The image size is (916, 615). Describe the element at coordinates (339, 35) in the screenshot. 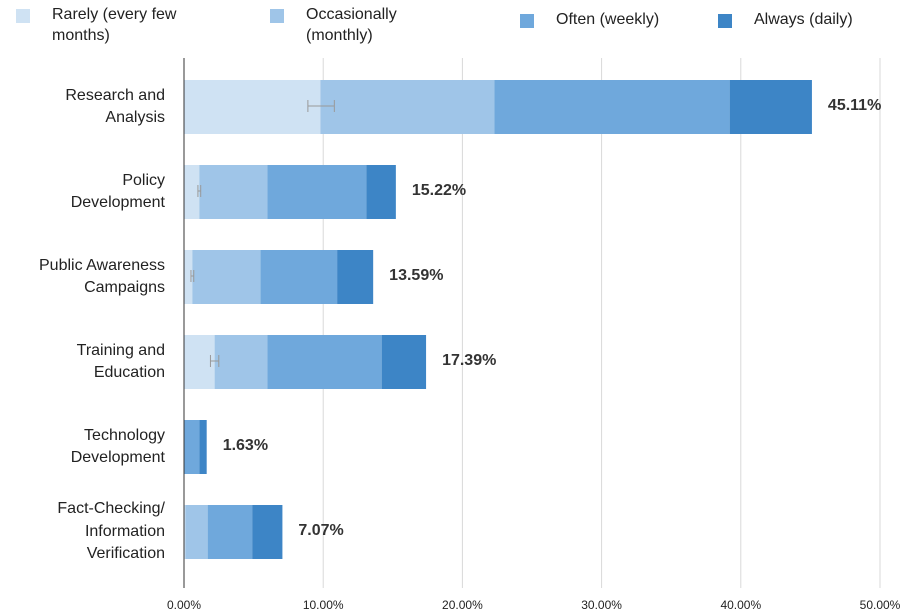

I see `legend-label-line: (monthly)` at that location.